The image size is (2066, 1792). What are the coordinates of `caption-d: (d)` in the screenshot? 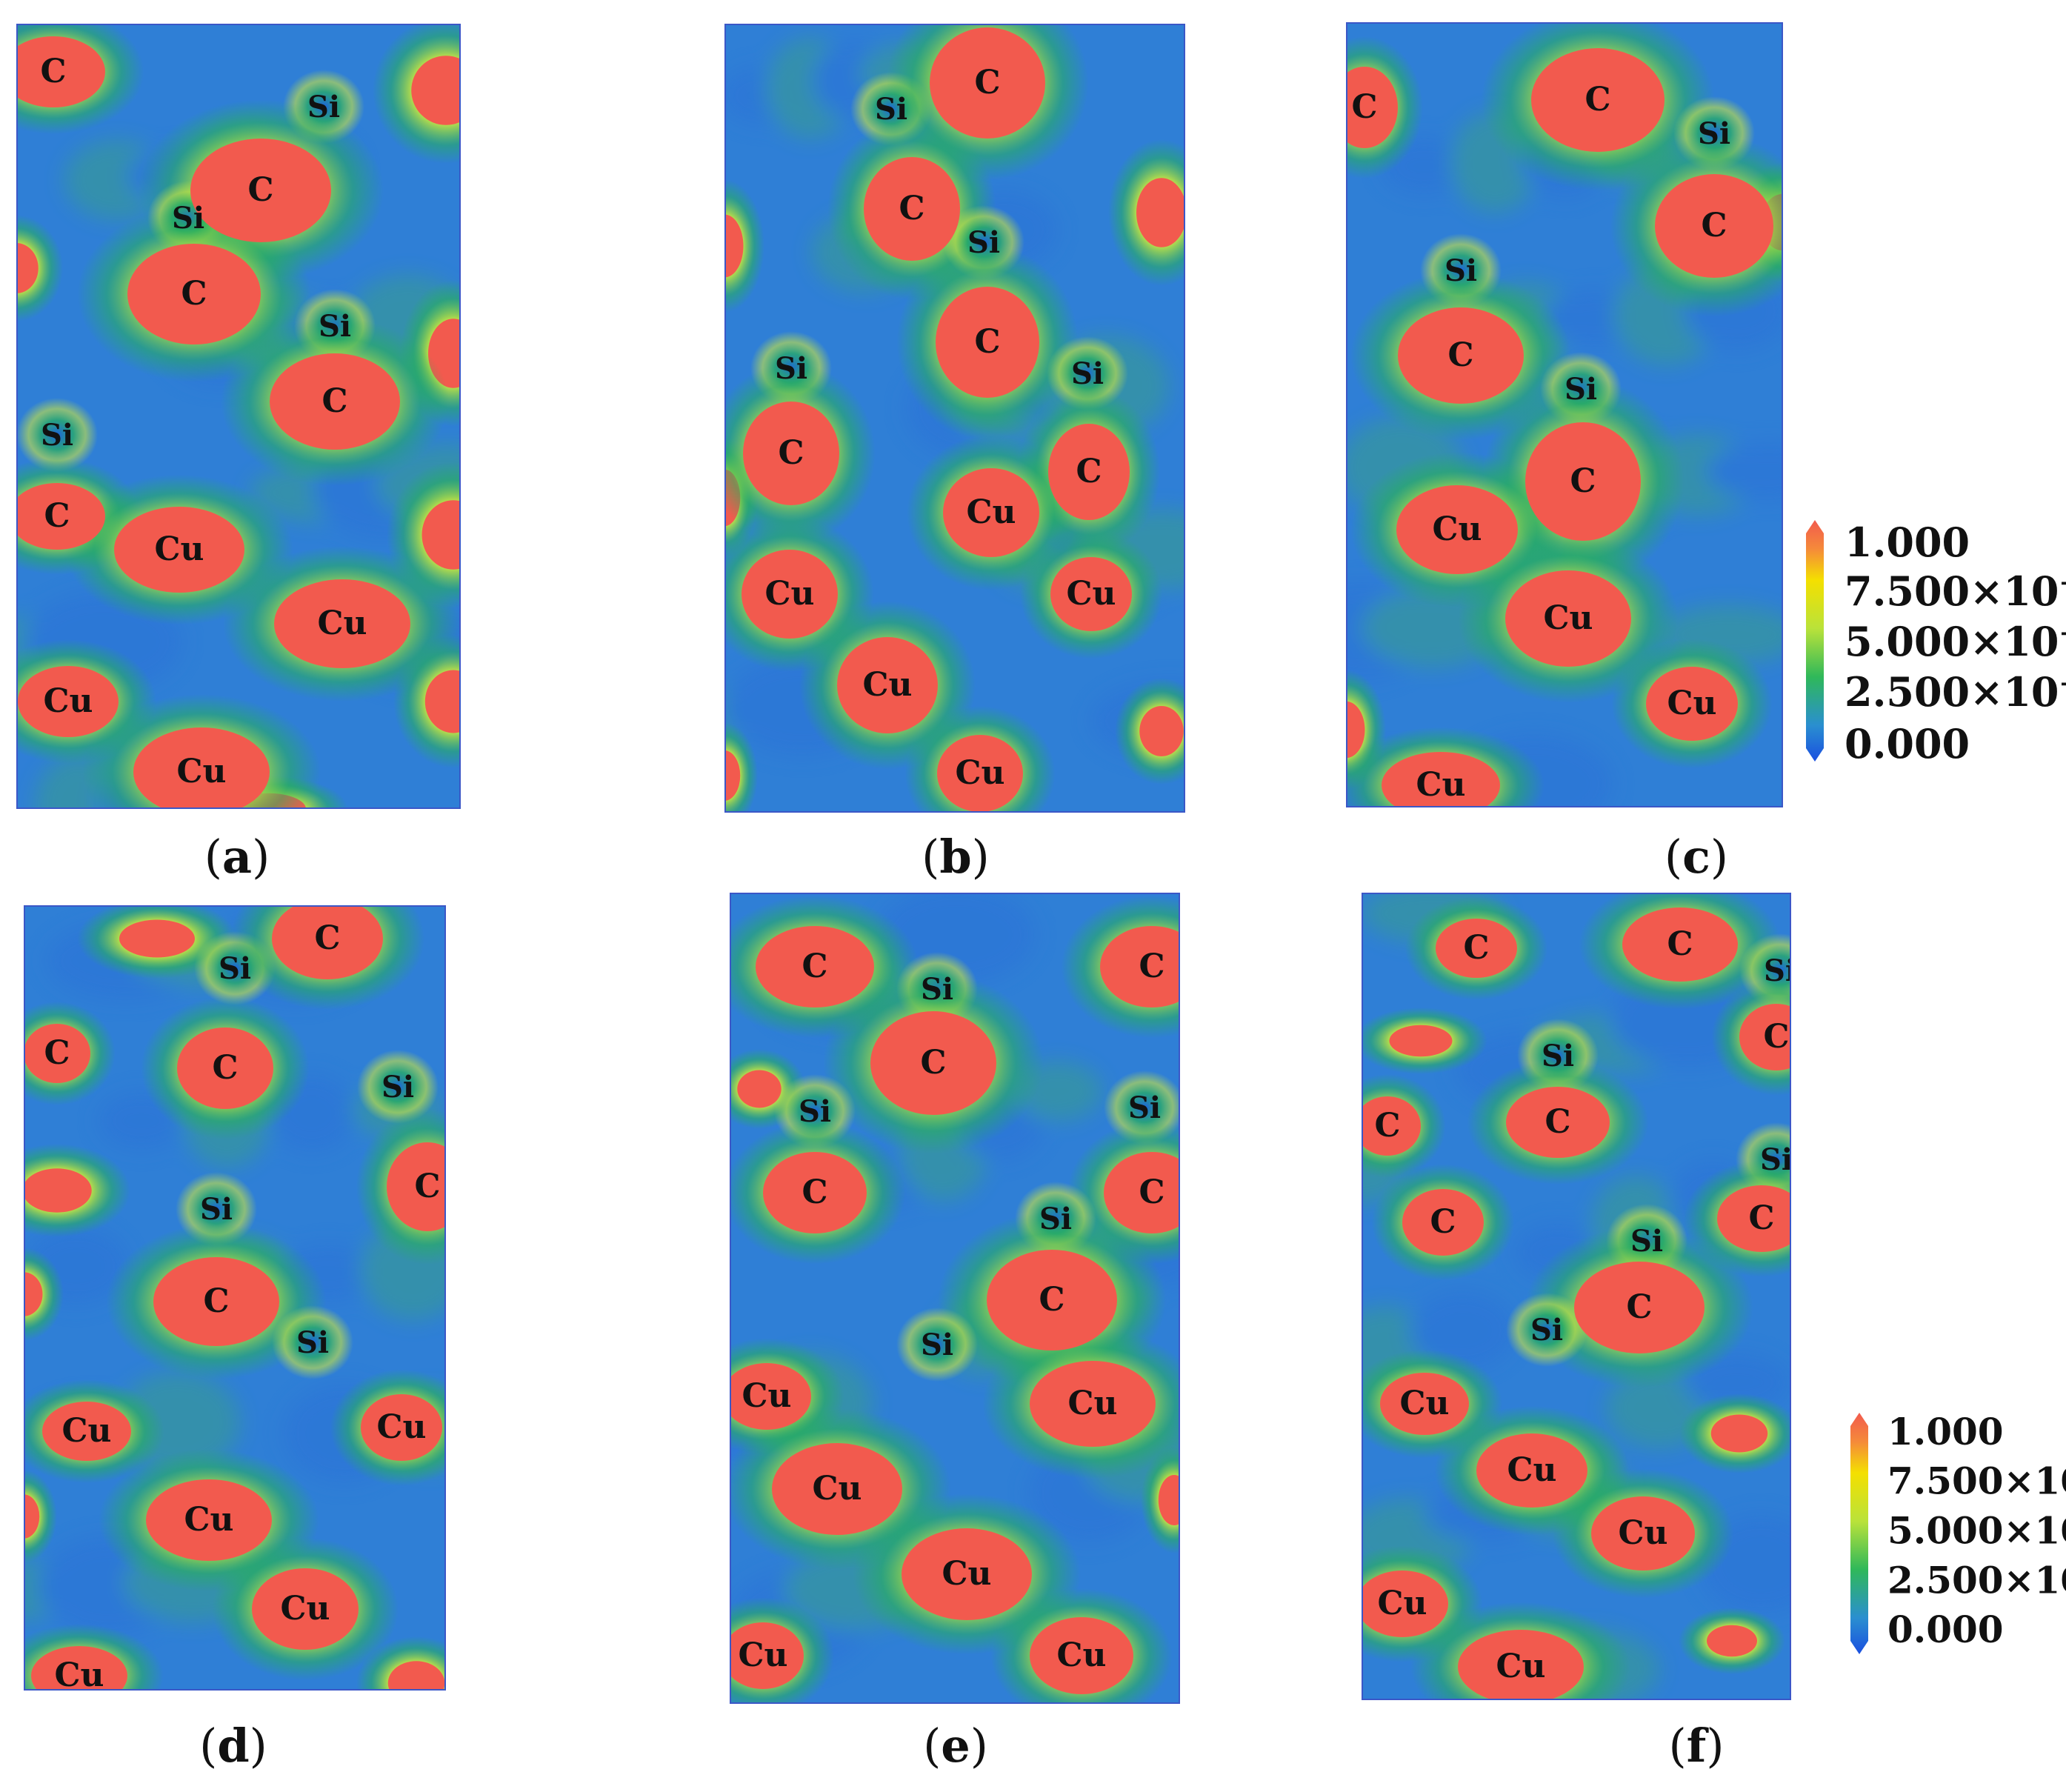 It's located at (233, 1746).